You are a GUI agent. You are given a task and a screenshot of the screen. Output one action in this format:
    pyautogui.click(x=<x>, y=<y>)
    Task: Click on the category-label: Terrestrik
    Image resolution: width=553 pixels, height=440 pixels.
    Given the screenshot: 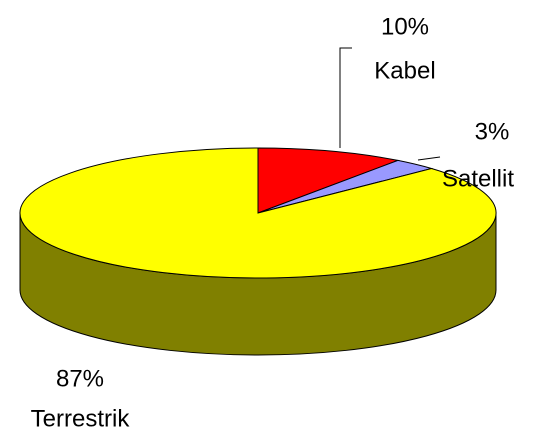 What is the action you would take?
    pyautogui.click(x=81, y=418)
    